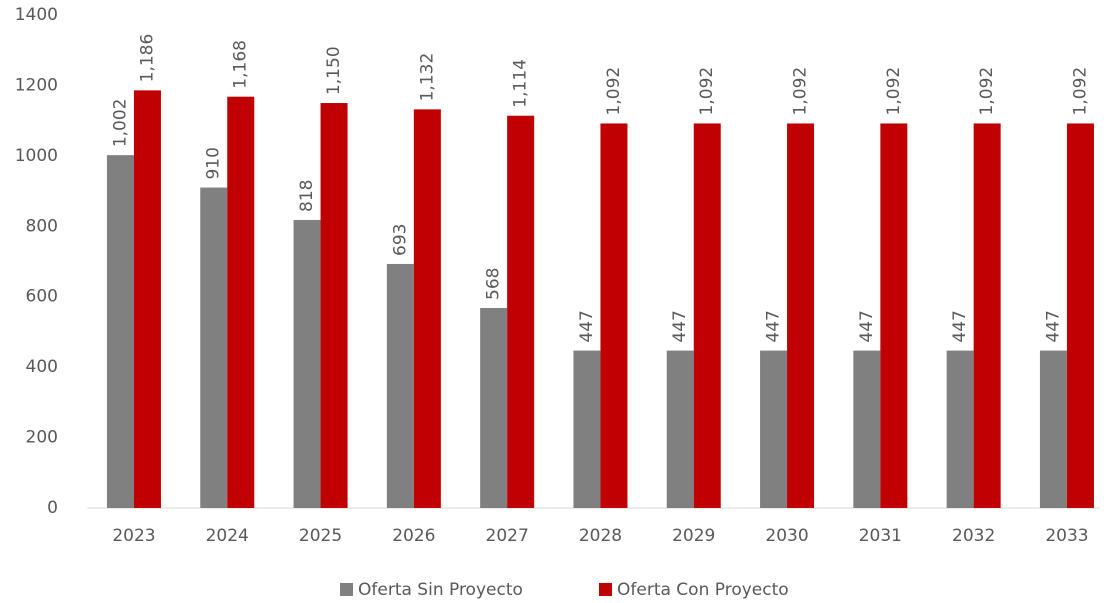  What do you see at coordinates (494, 284) in the screenshot?
I see `data-label: 568` at bounding box center [494, 284].